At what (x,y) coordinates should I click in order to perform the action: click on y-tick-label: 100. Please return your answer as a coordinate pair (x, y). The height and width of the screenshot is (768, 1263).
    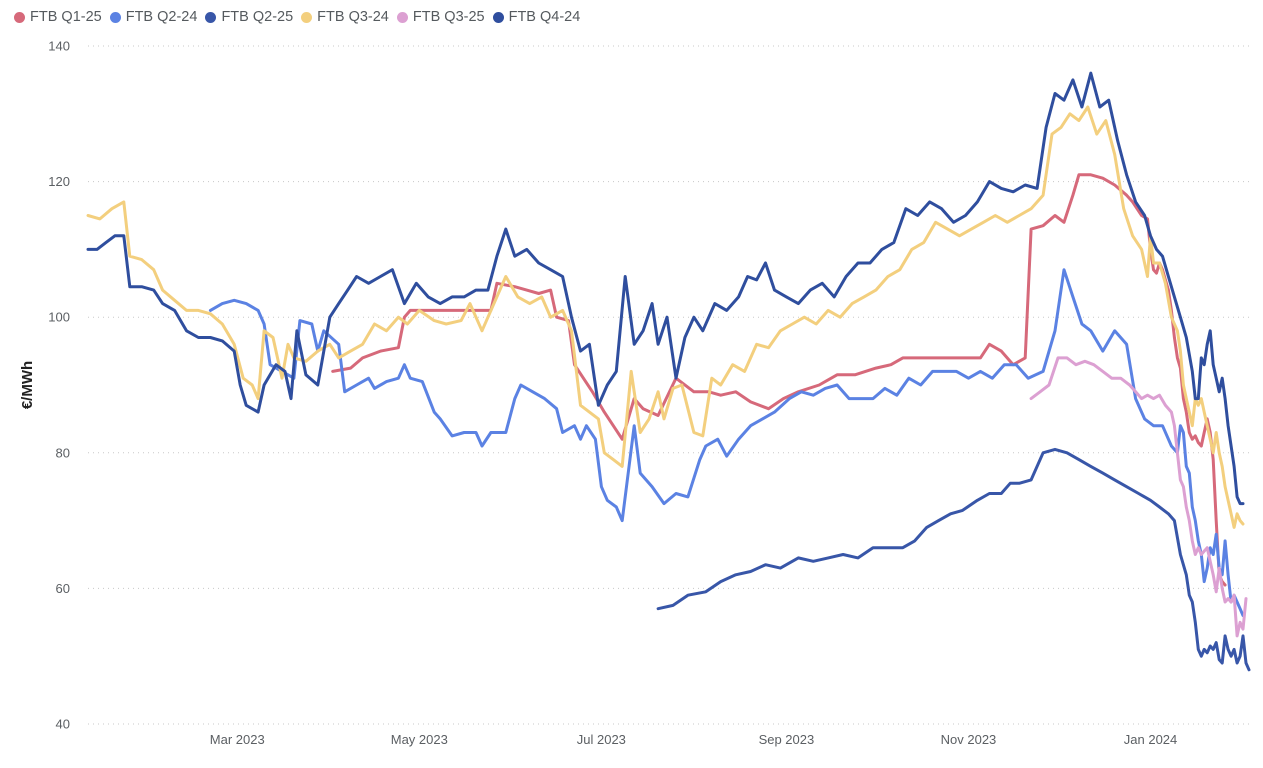
    Looking at the image, I should click on (59, 317).